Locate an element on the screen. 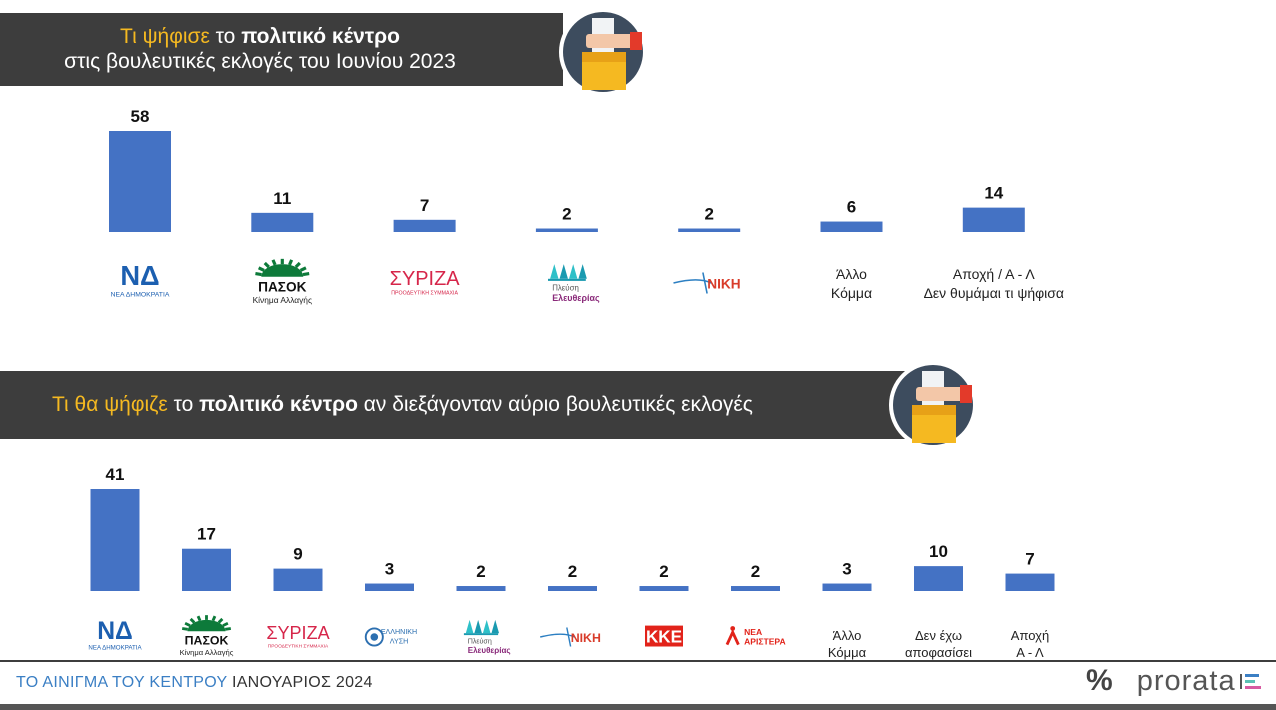 This screenshot has width=1276, height=710. elliniki-lysi-logo-icon: ΕΛΛΗΝΙΚΗ ΛΥΣΗ is located at coordinates (390, 637).